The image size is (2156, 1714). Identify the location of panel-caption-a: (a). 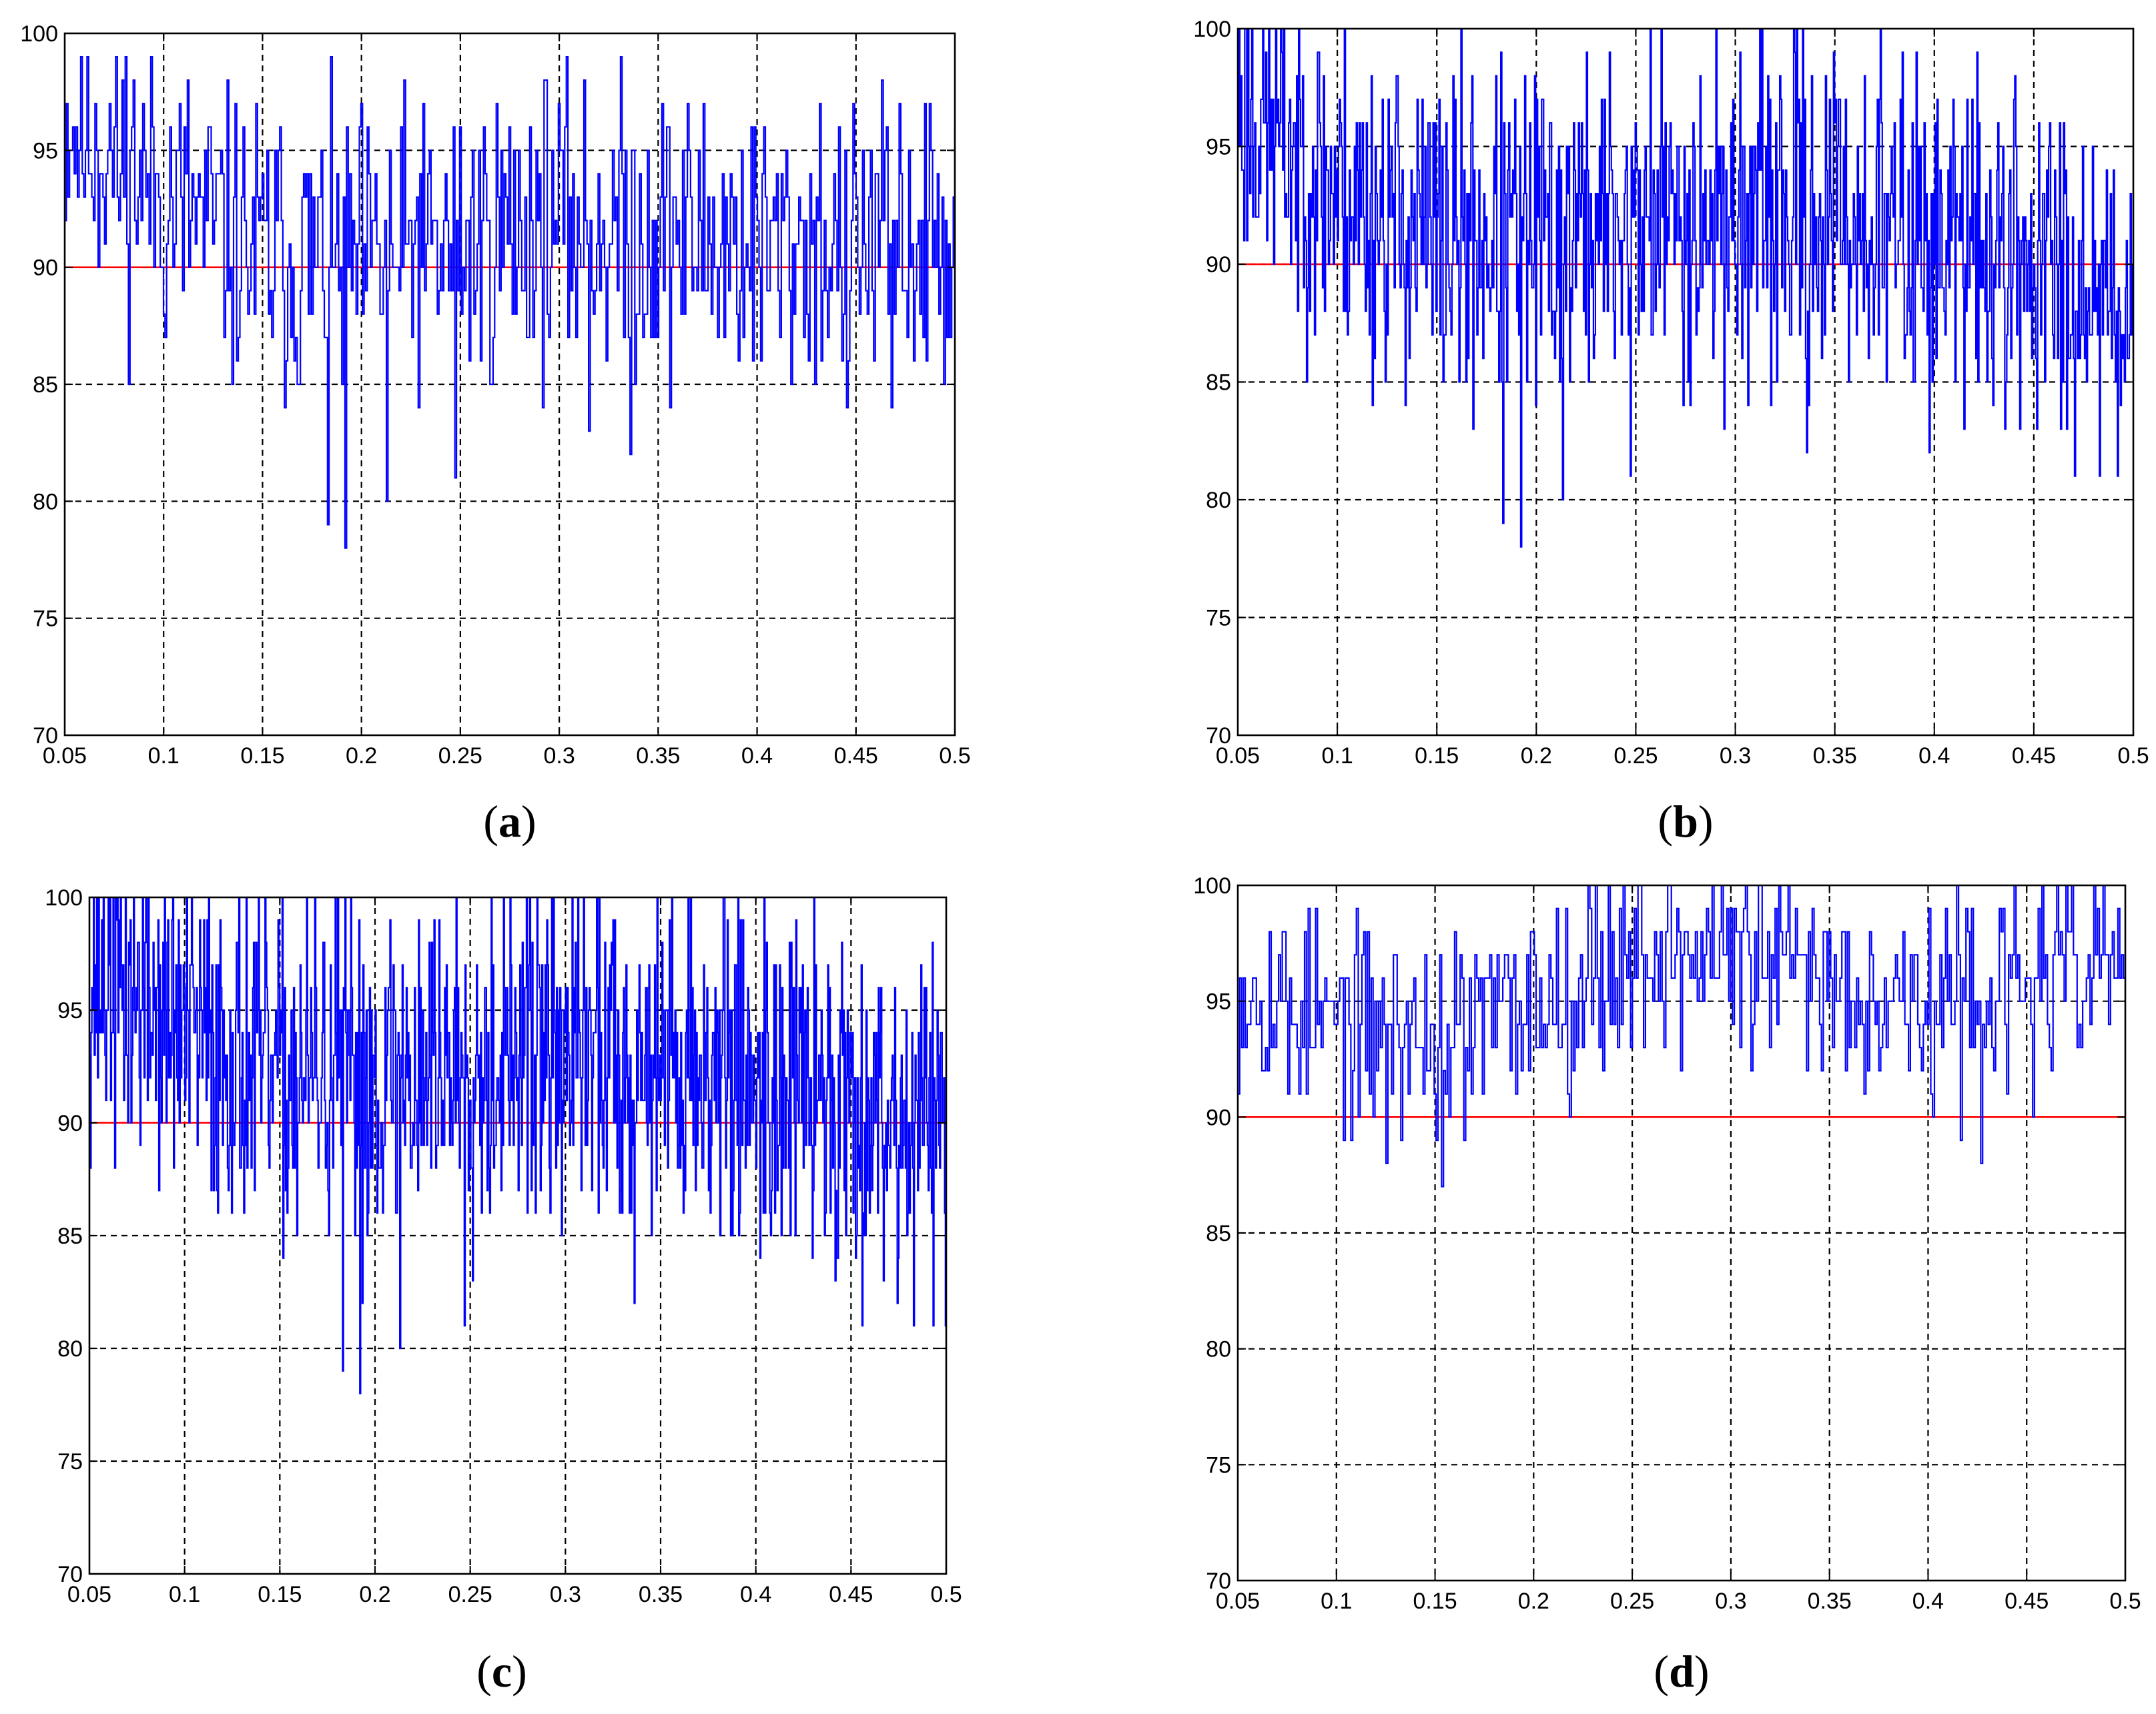
(509, 822).